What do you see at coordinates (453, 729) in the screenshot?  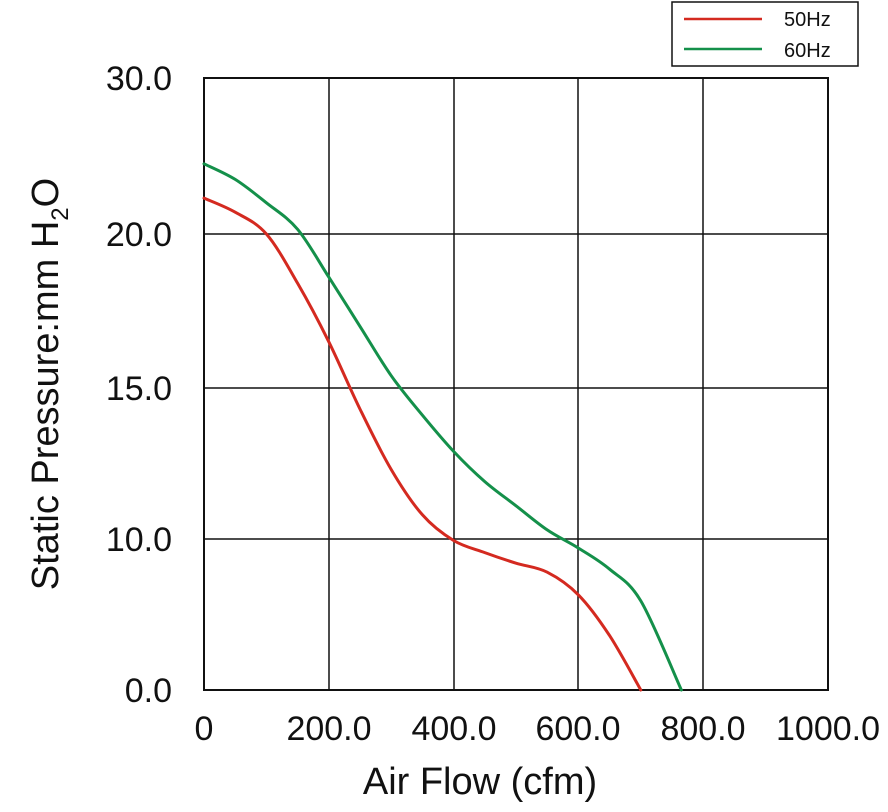 I see `x-tick-label: 400.0` at bounding box center [453, 729].